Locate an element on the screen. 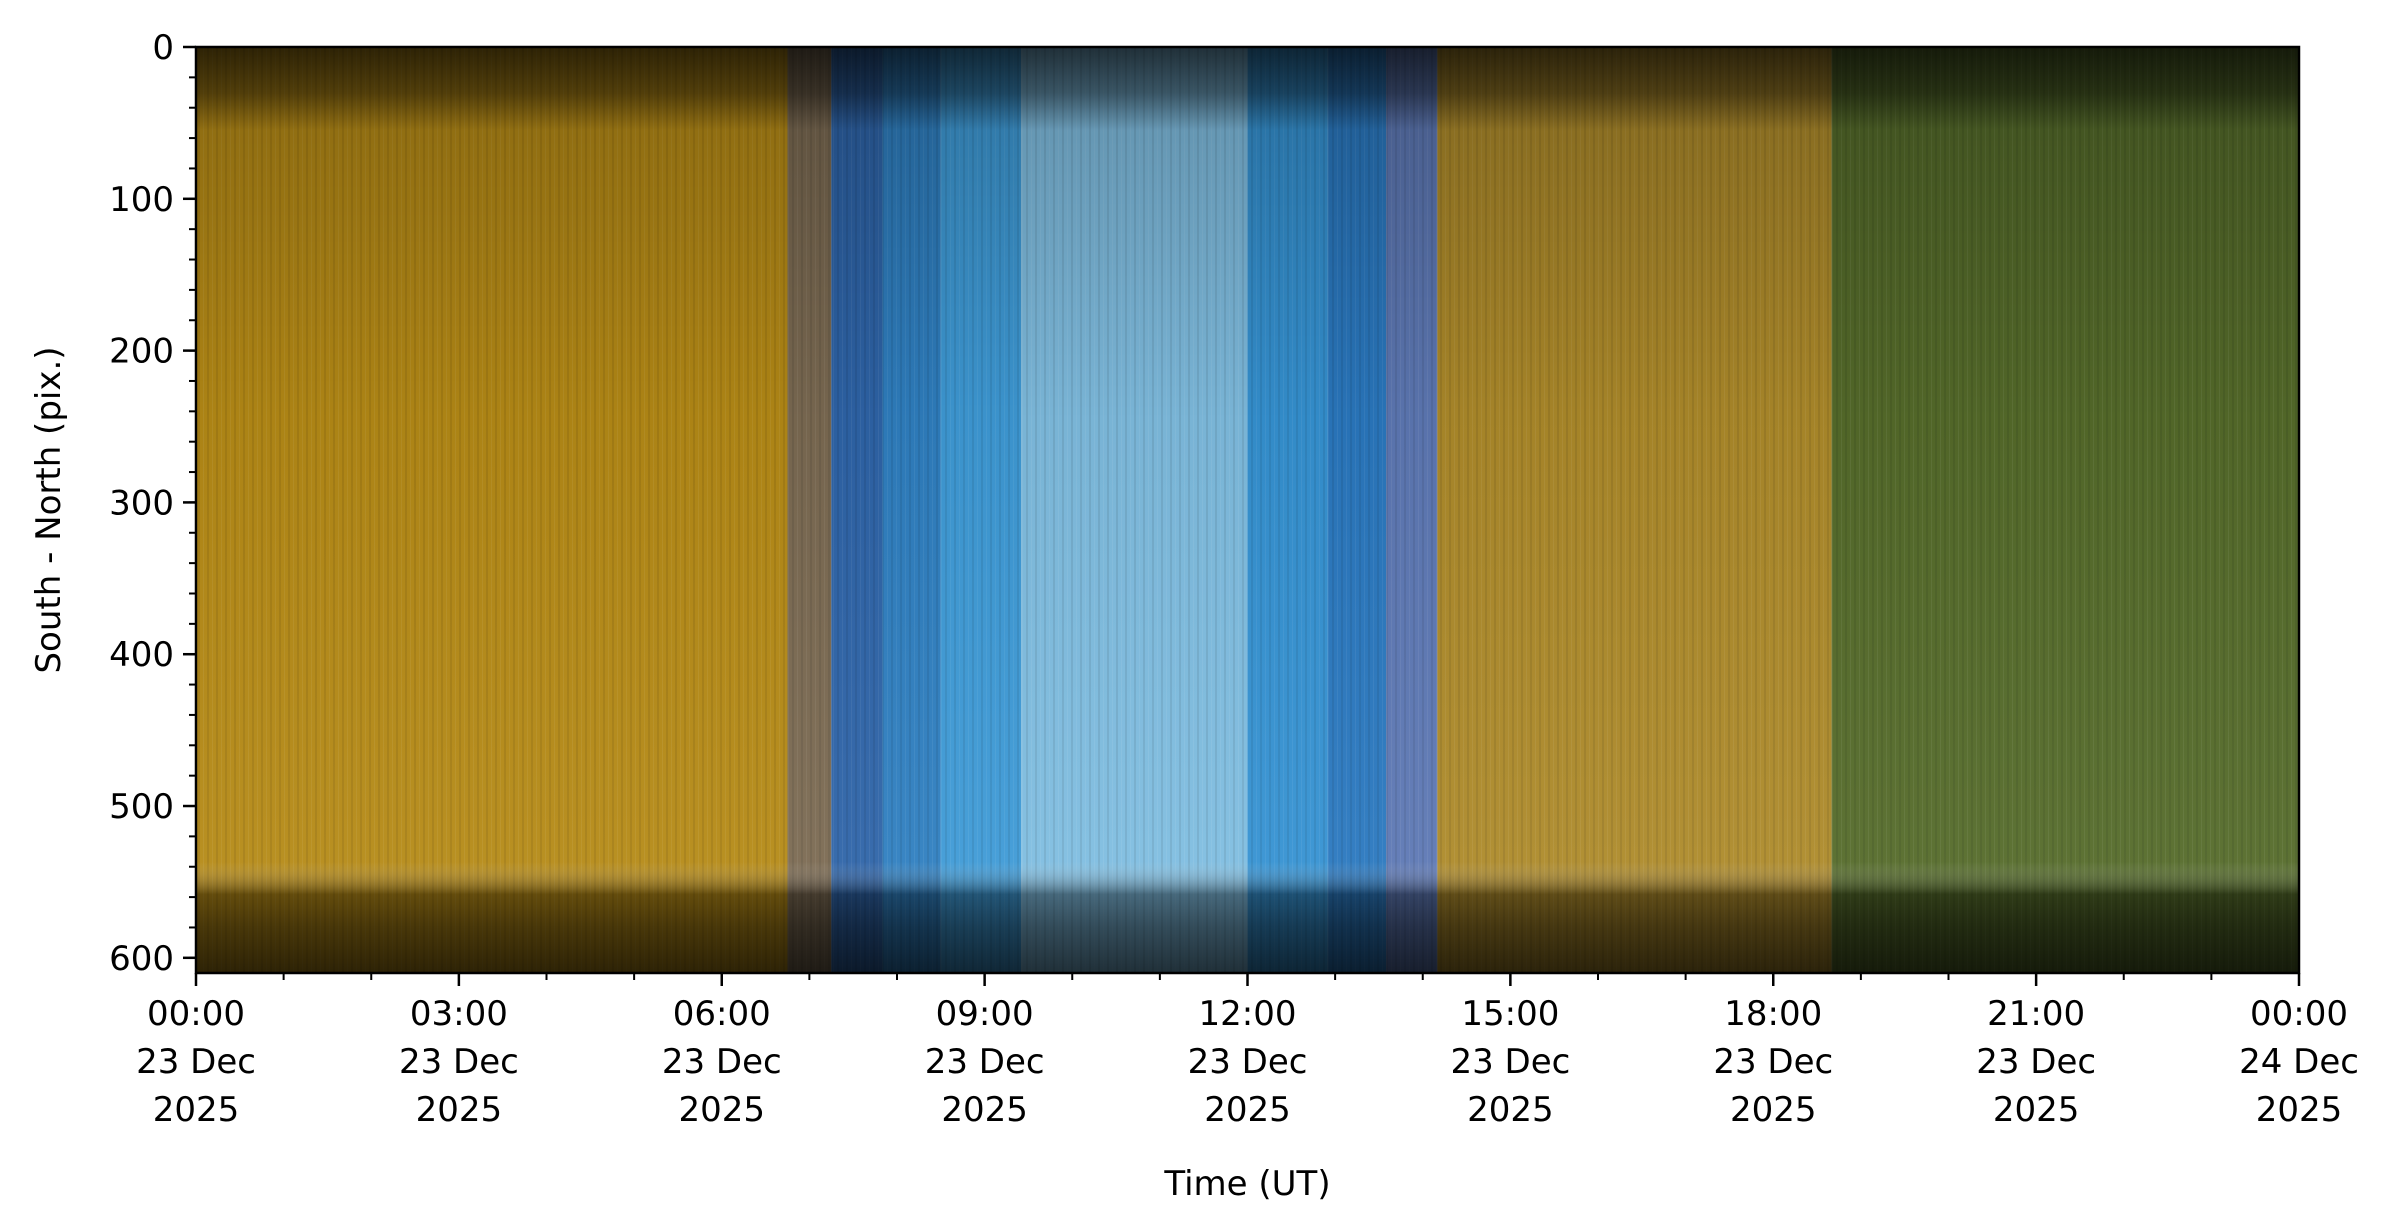  x-tick-label: 15:00 23 Dec 2025 is located at coordinates (1510, 1062).